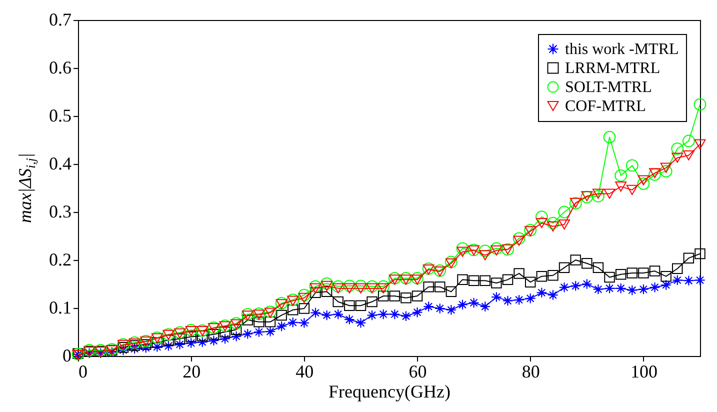  I want to click on y-tick-label: 0.3, so click(60, 212).